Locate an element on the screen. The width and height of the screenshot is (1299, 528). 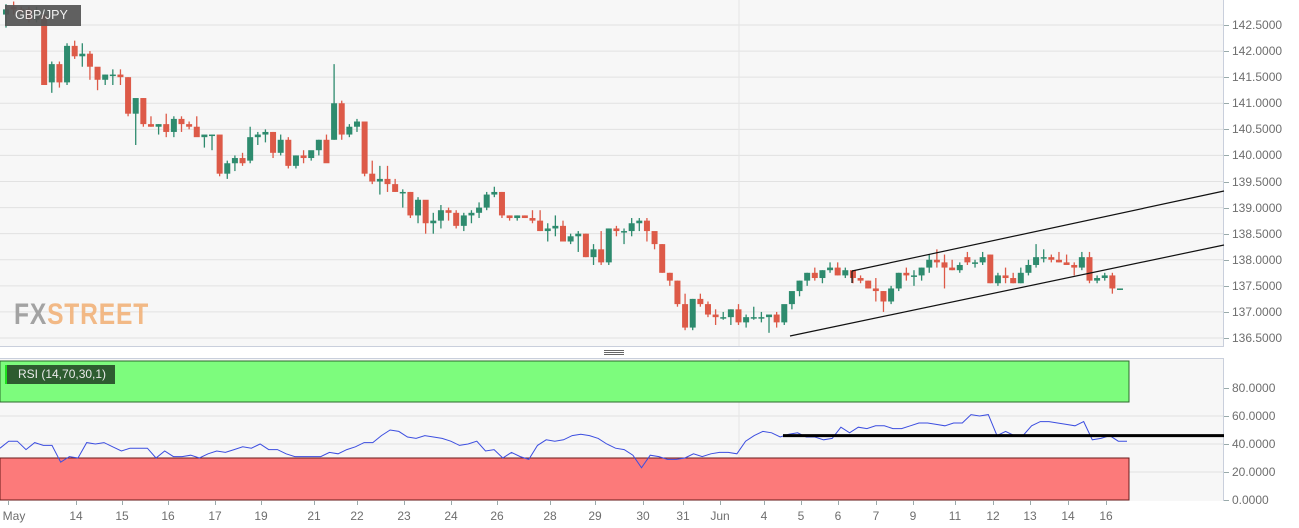
time-axis-label: 17 is located at coordinates (215, 516).